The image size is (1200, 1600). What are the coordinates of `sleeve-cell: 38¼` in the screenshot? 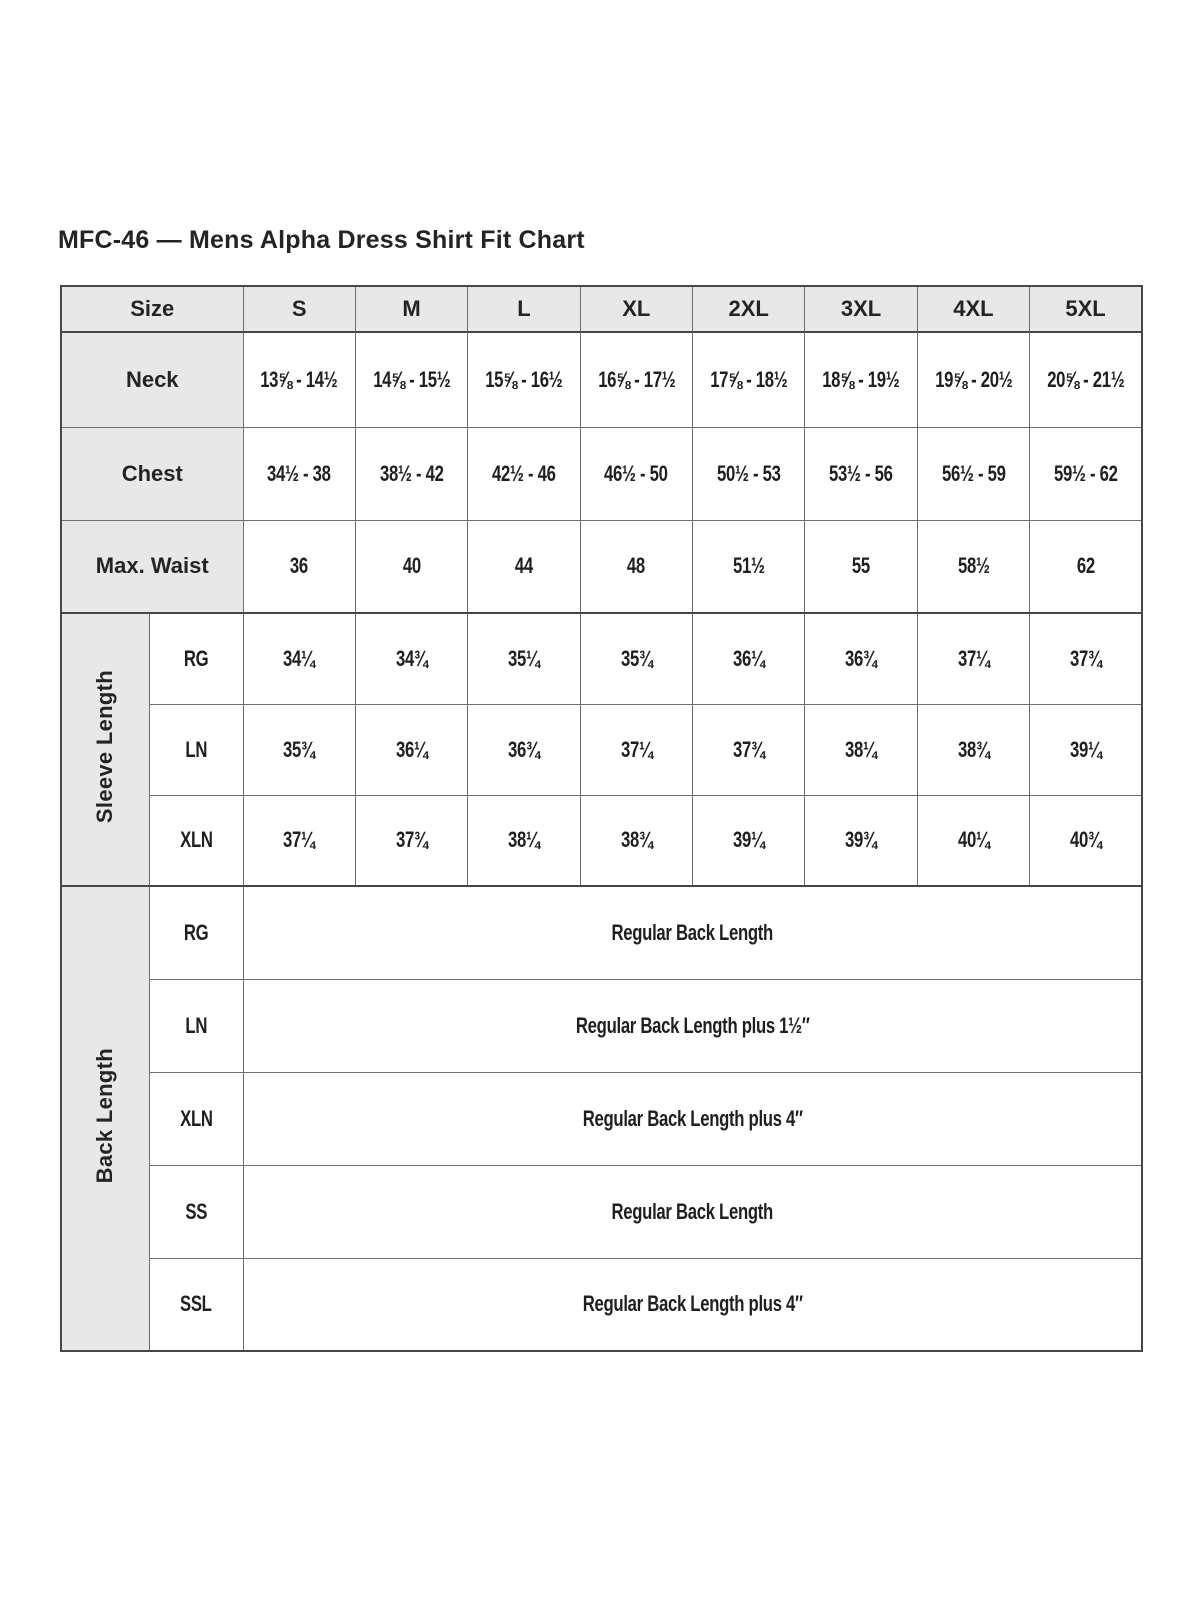 It's located at (861, 749).